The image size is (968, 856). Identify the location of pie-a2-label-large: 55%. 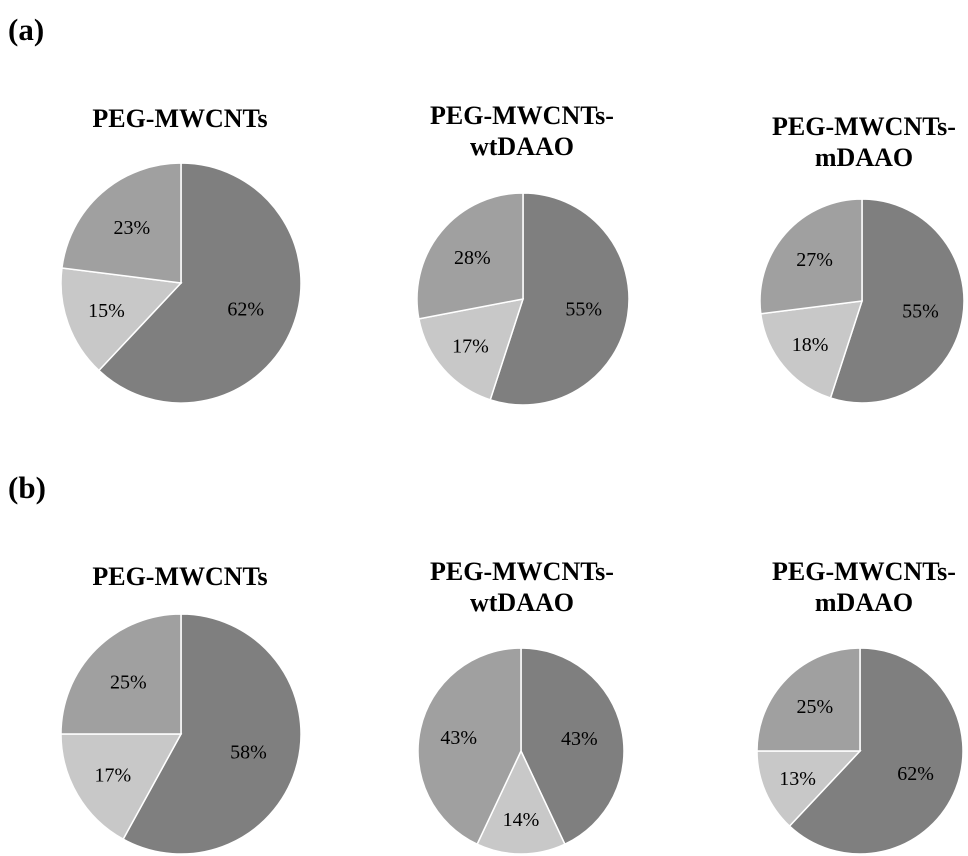
(583, 310).